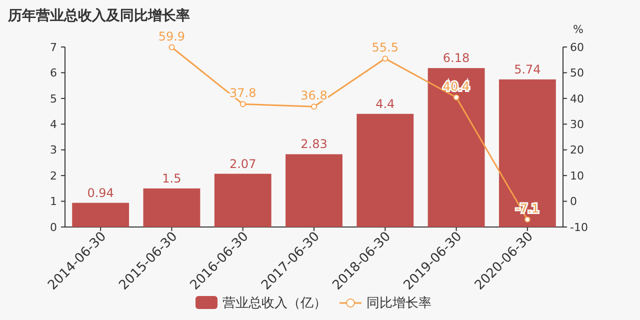 This screenshot has height=320, width=640. I want to click on data-label: 6.18, so click(456, 58).